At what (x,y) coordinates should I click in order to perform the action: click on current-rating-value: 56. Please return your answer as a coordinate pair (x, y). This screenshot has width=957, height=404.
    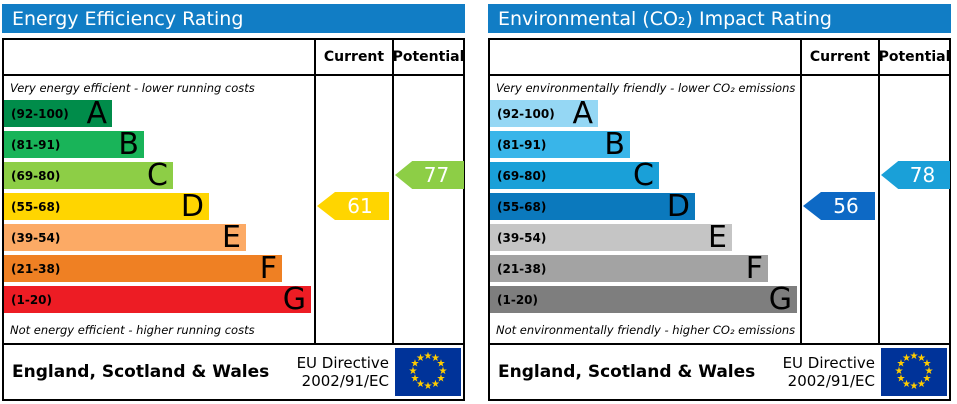
    Looking at the image, I should click on (846, 206).